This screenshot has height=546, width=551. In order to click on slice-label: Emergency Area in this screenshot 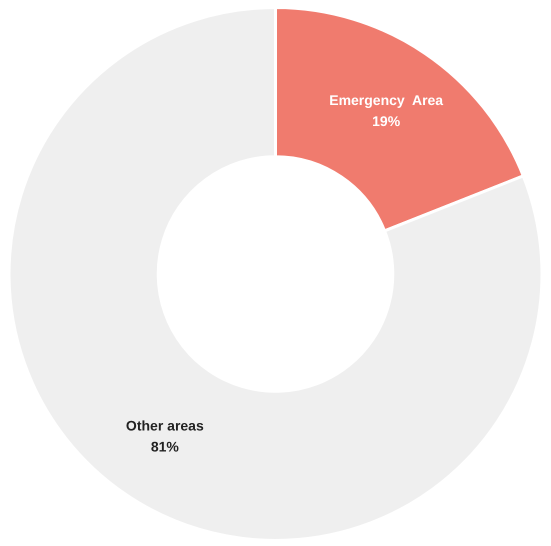, I will do `click(386, 100)`.